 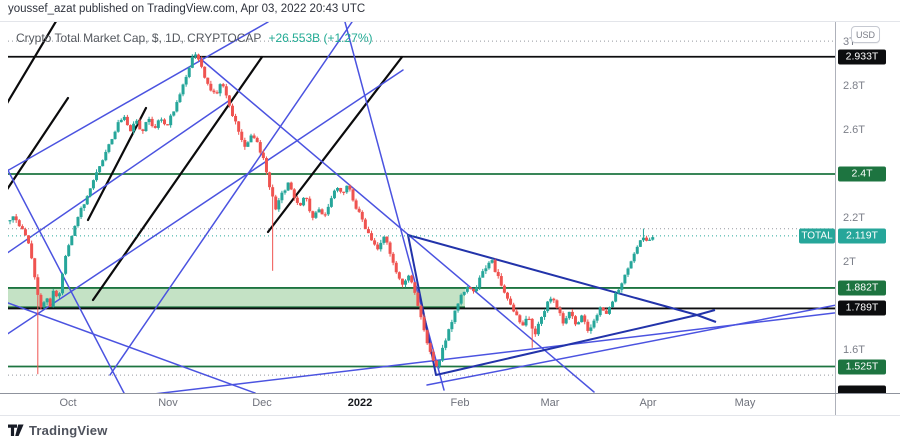 I want to click on currency-unit-button: USD, so click(x=865, y=34).